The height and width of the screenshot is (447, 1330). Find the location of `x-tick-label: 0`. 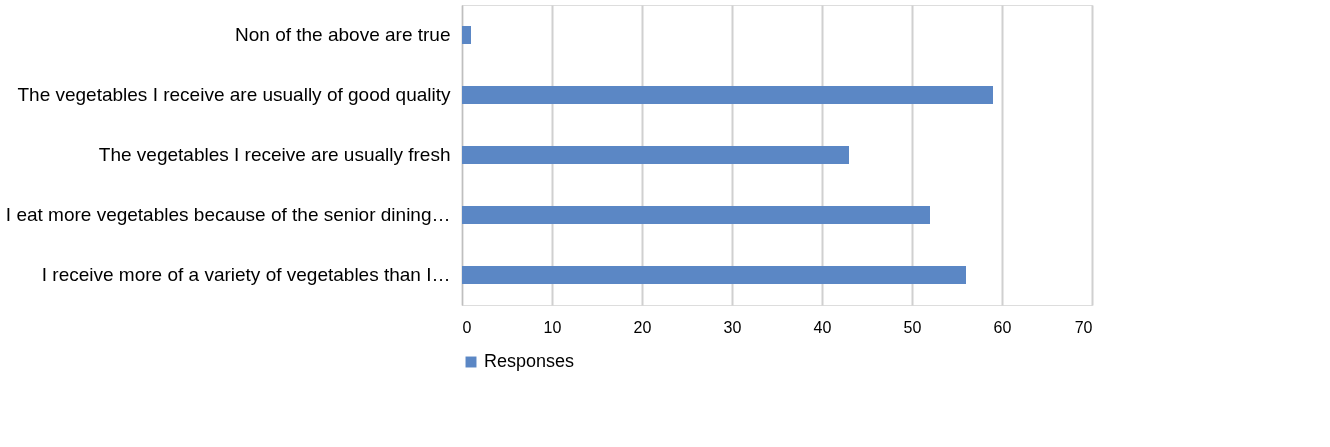

x-tick-label: 0 is located at coordinates (467, 327).